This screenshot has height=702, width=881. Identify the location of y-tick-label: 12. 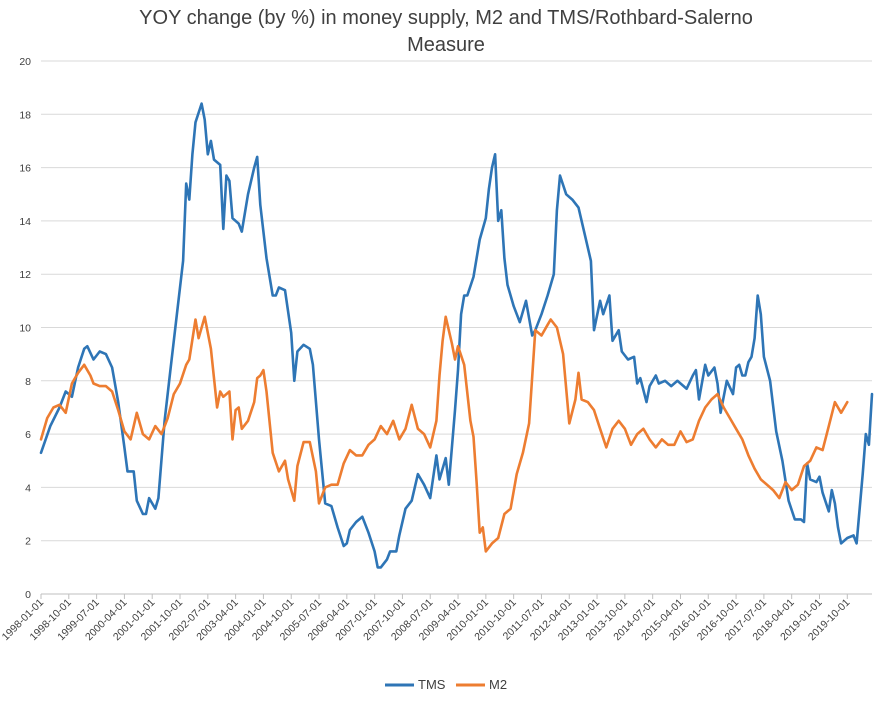
(25, 275).